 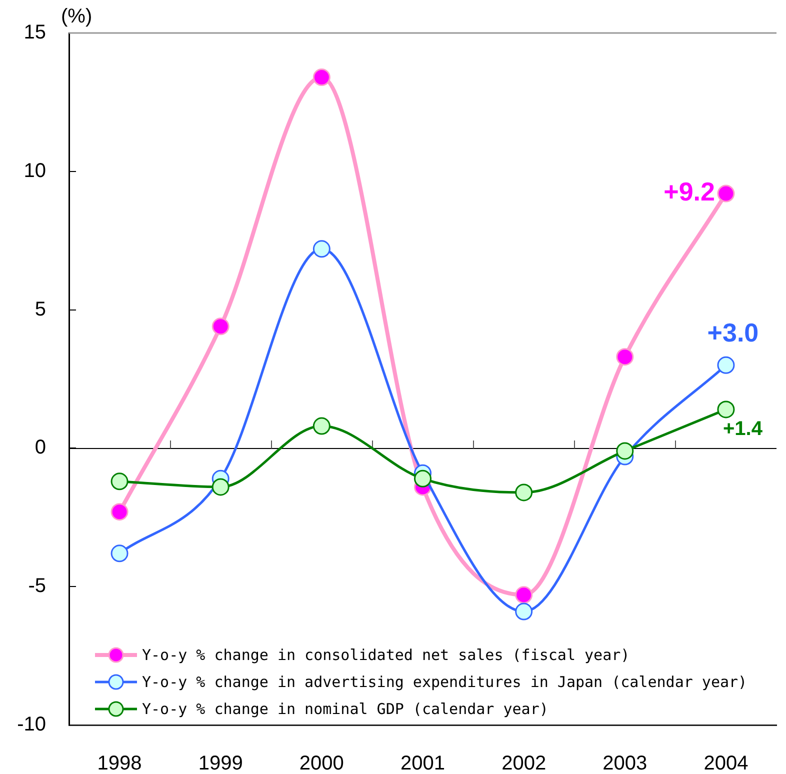 What do you see at coordinates (386, 655) in the screenshot?
I see `legend-label: Y-o-y % change in consolidated net sales (fiscal year)` at bounding box center [386, 655].